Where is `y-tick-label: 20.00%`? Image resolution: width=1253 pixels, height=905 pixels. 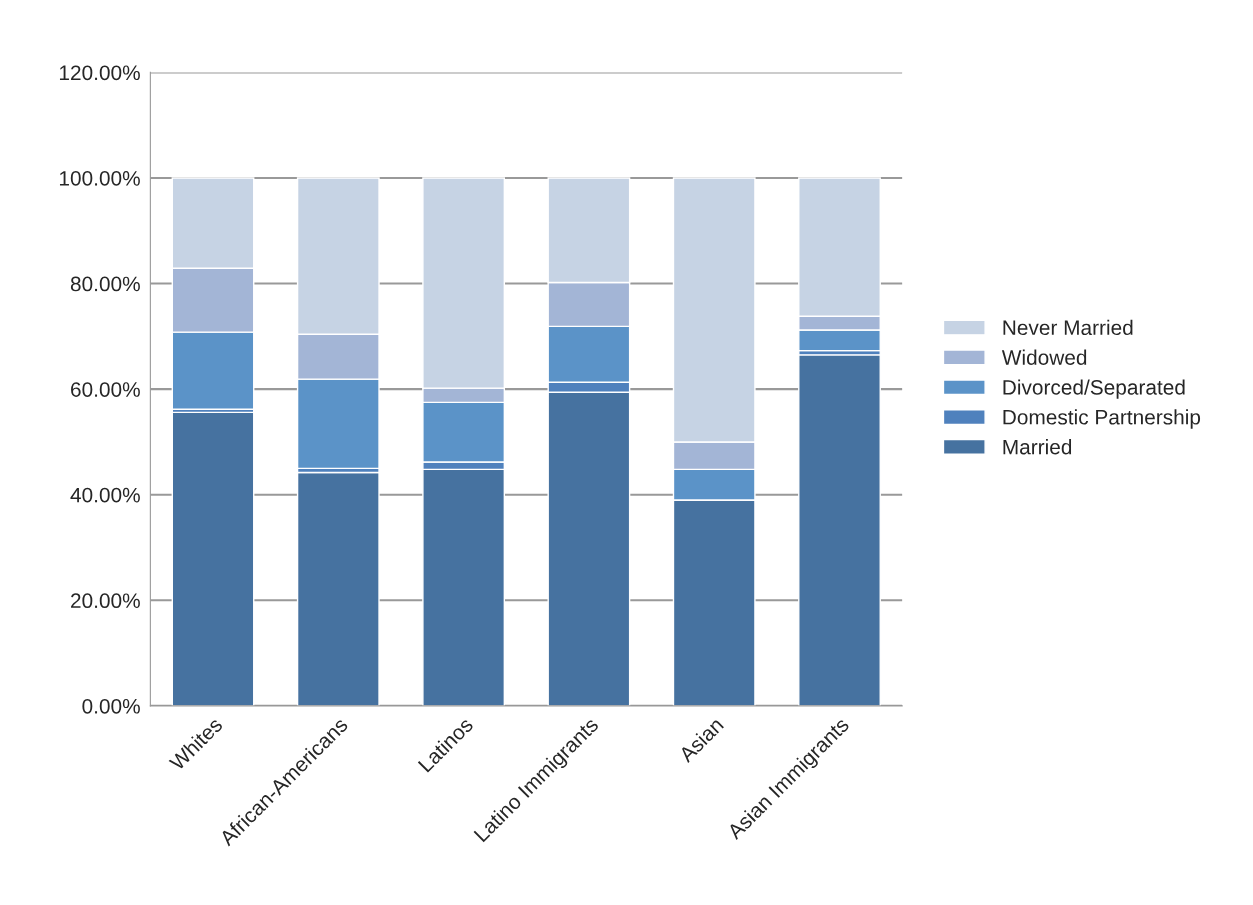 y-tick-label: 20.00% is located at coordinates (105, 601).